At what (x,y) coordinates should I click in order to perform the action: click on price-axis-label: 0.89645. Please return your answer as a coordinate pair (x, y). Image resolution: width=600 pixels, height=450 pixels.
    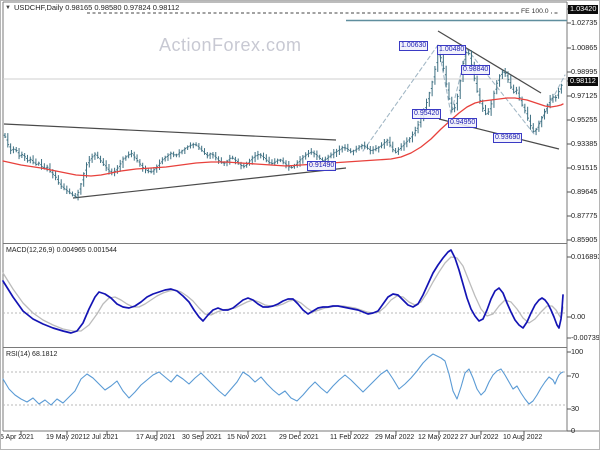
    Looking at the image, I should click on (584, 191).